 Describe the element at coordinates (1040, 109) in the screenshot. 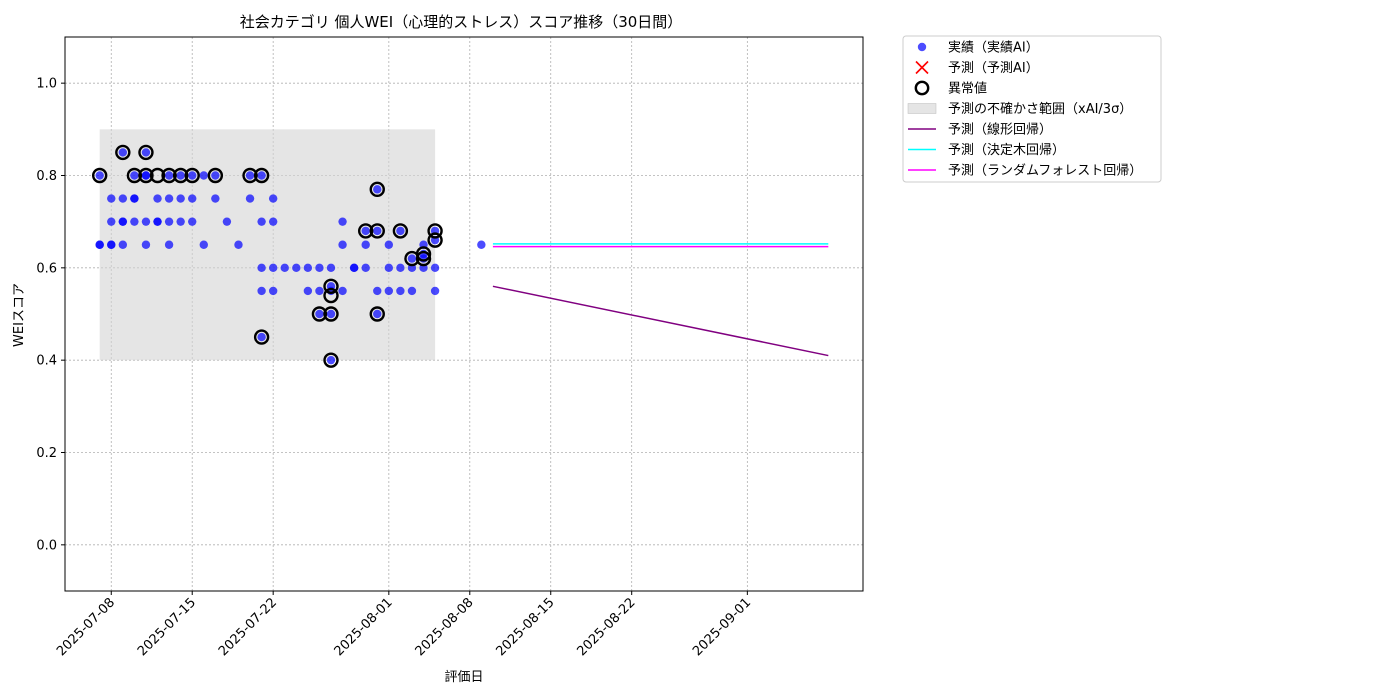

I see `legend-label: 予測の不確かさ範囲（xAI/3σ）` at that location.